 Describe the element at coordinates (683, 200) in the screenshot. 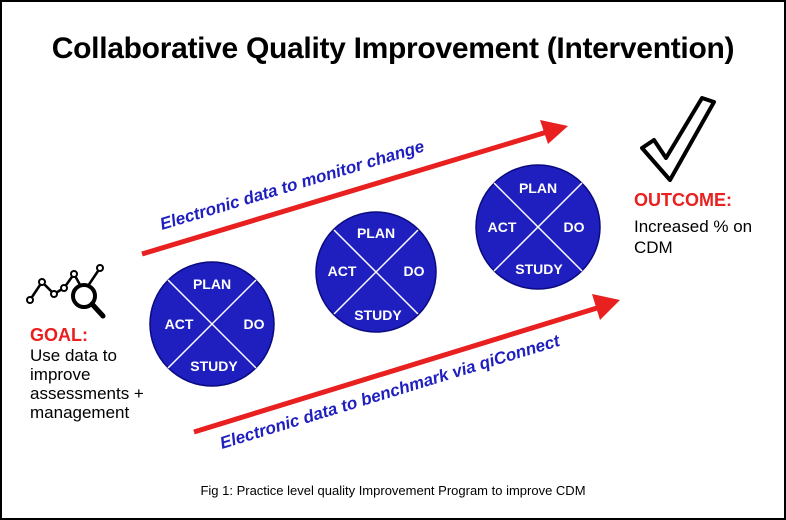

I see `outcome-label: OUTCOME:` at that location.